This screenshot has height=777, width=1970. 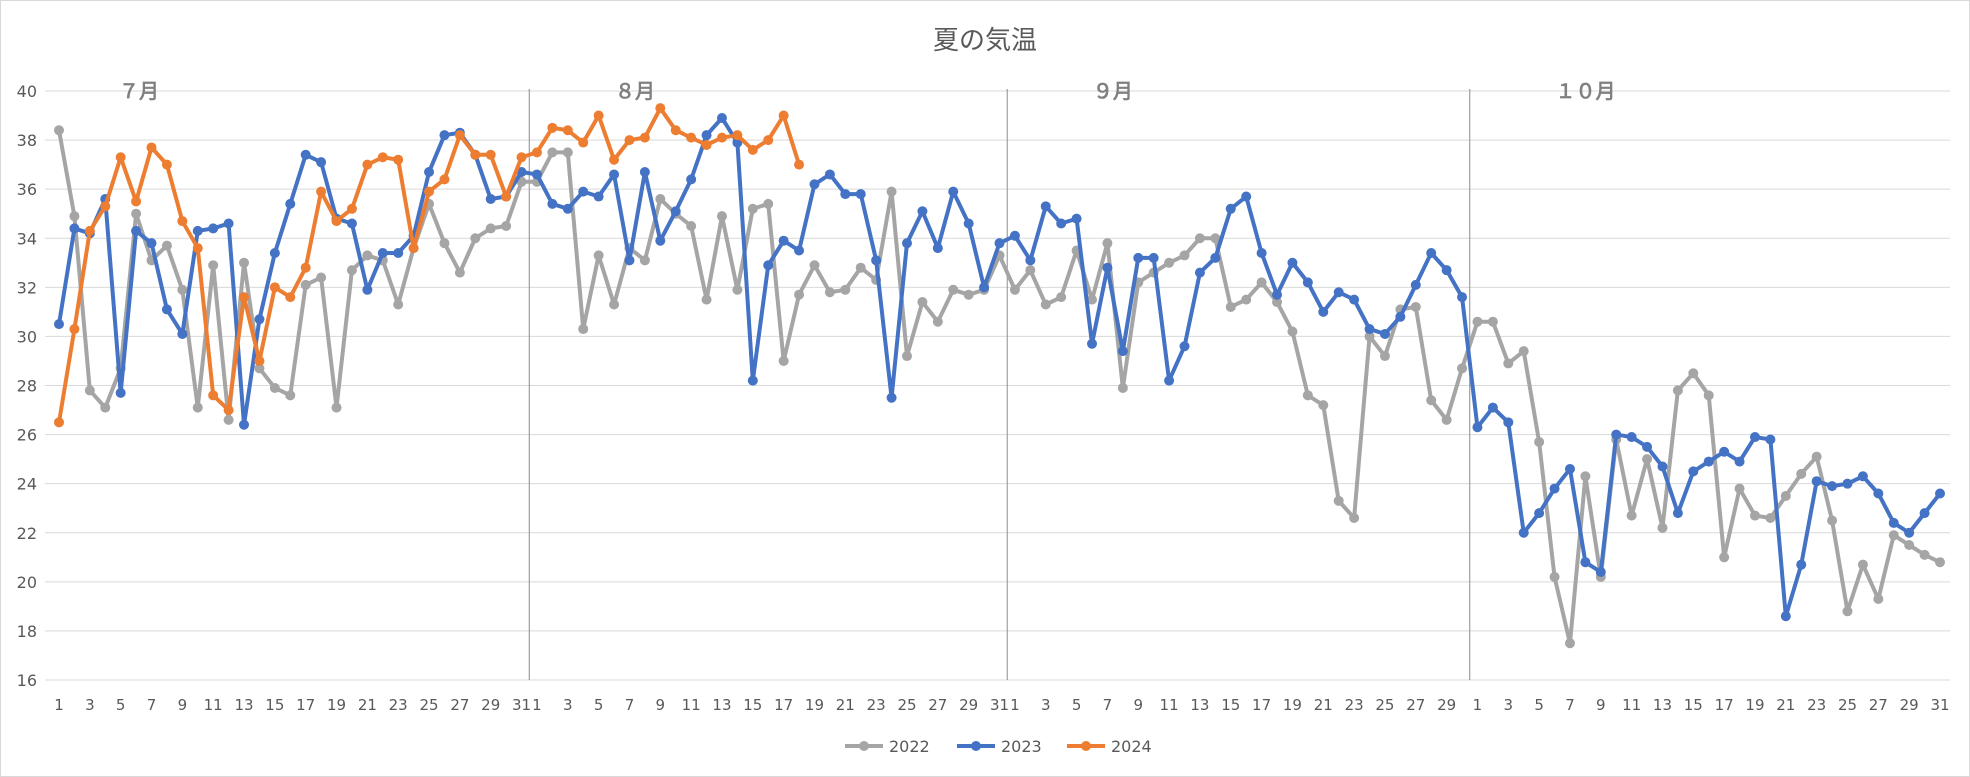 What do you see at coordinates (27, 533) in the screenshot?
I see `y-tick-label: 22` at bounding box center [27, 533].